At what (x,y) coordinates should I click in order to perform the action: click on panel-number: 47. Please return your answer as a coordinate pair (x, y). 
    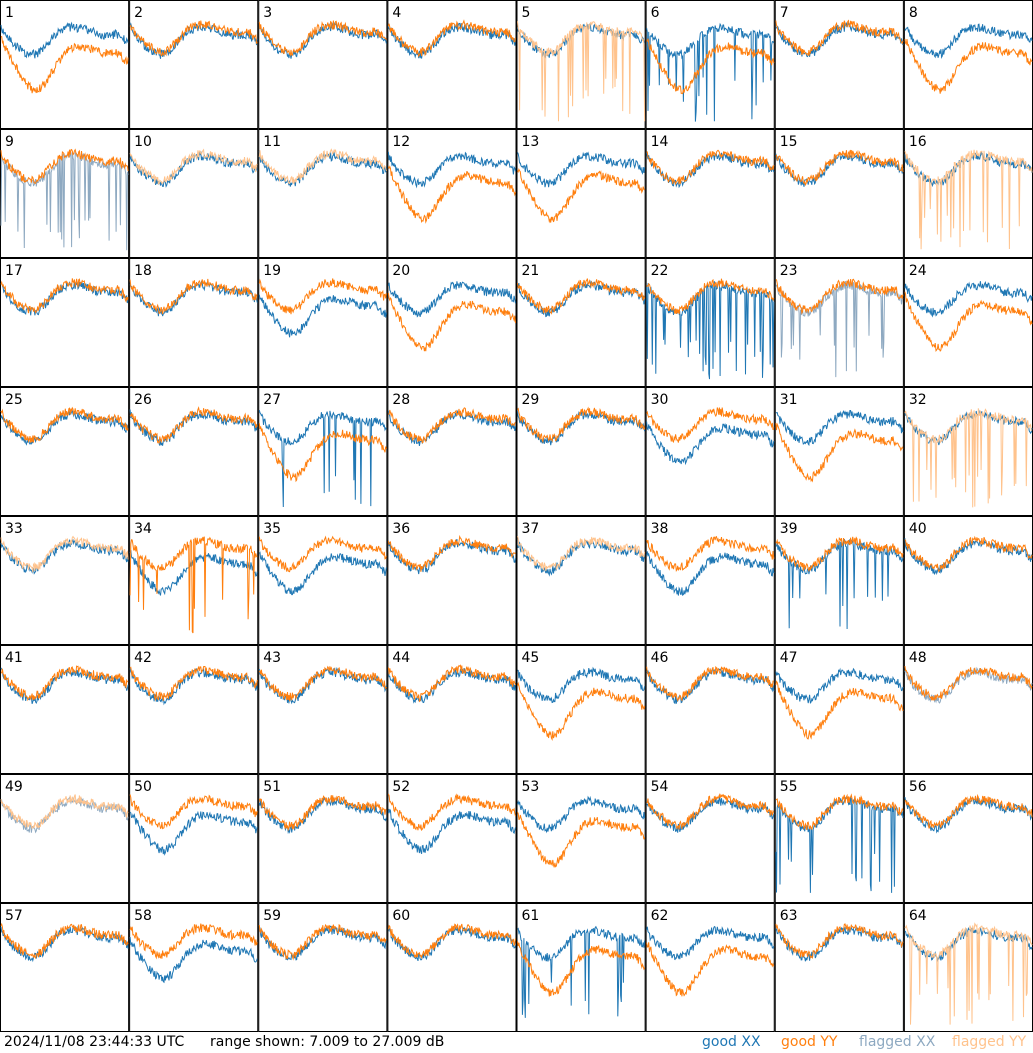
    Looking at the image, I should click on (789, 658).